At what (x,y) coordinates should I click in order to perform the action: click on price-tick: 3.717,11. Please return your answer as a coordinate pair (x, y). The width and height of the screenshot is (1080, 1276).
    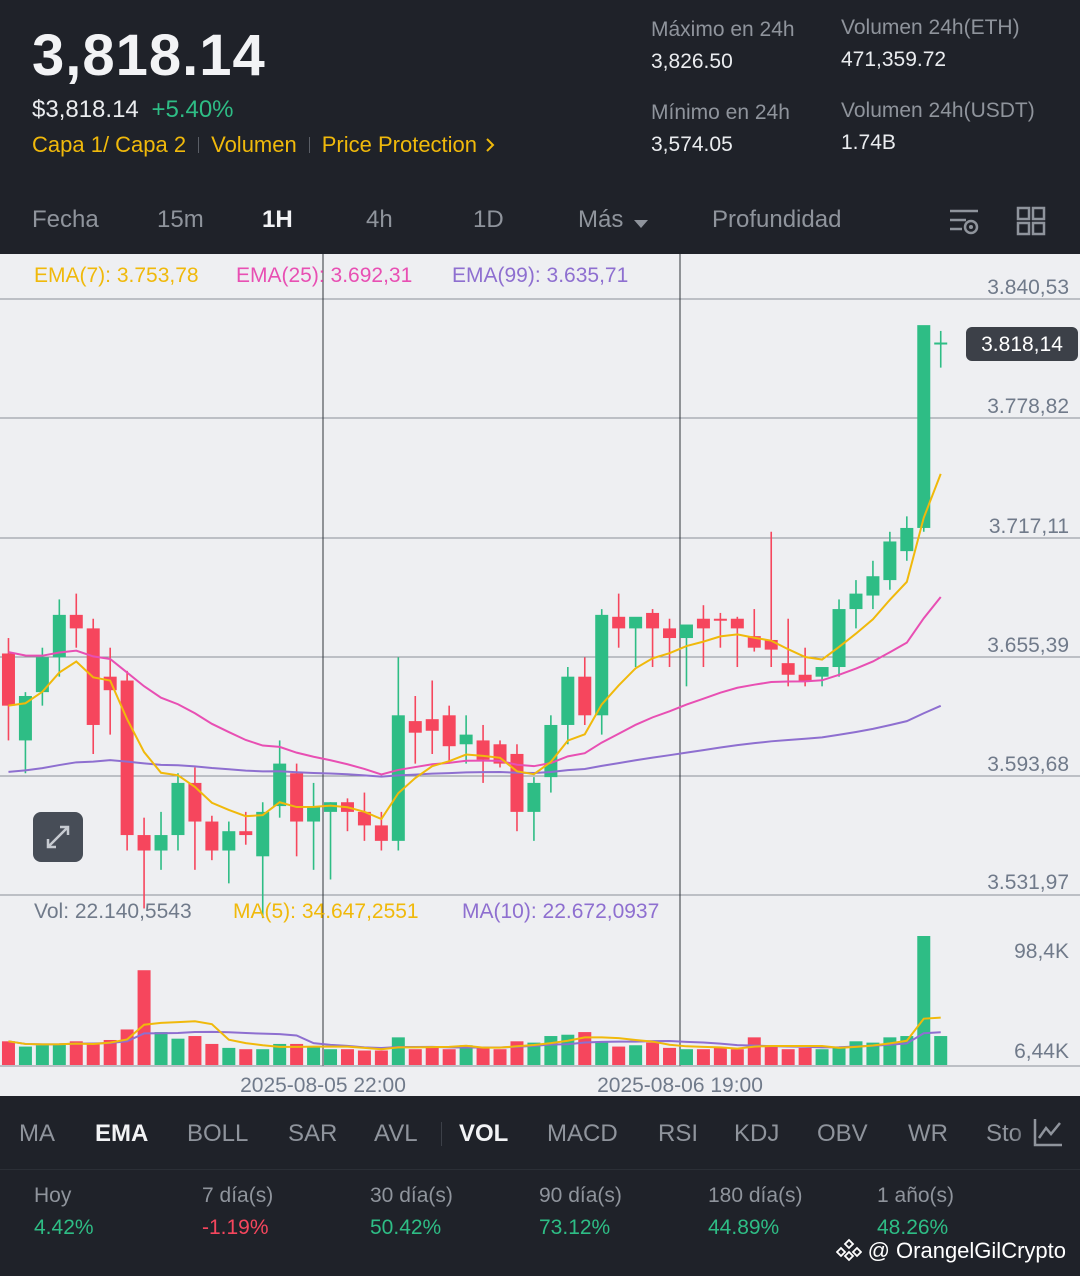
    Looking at the image, I should click on (1029, 526).